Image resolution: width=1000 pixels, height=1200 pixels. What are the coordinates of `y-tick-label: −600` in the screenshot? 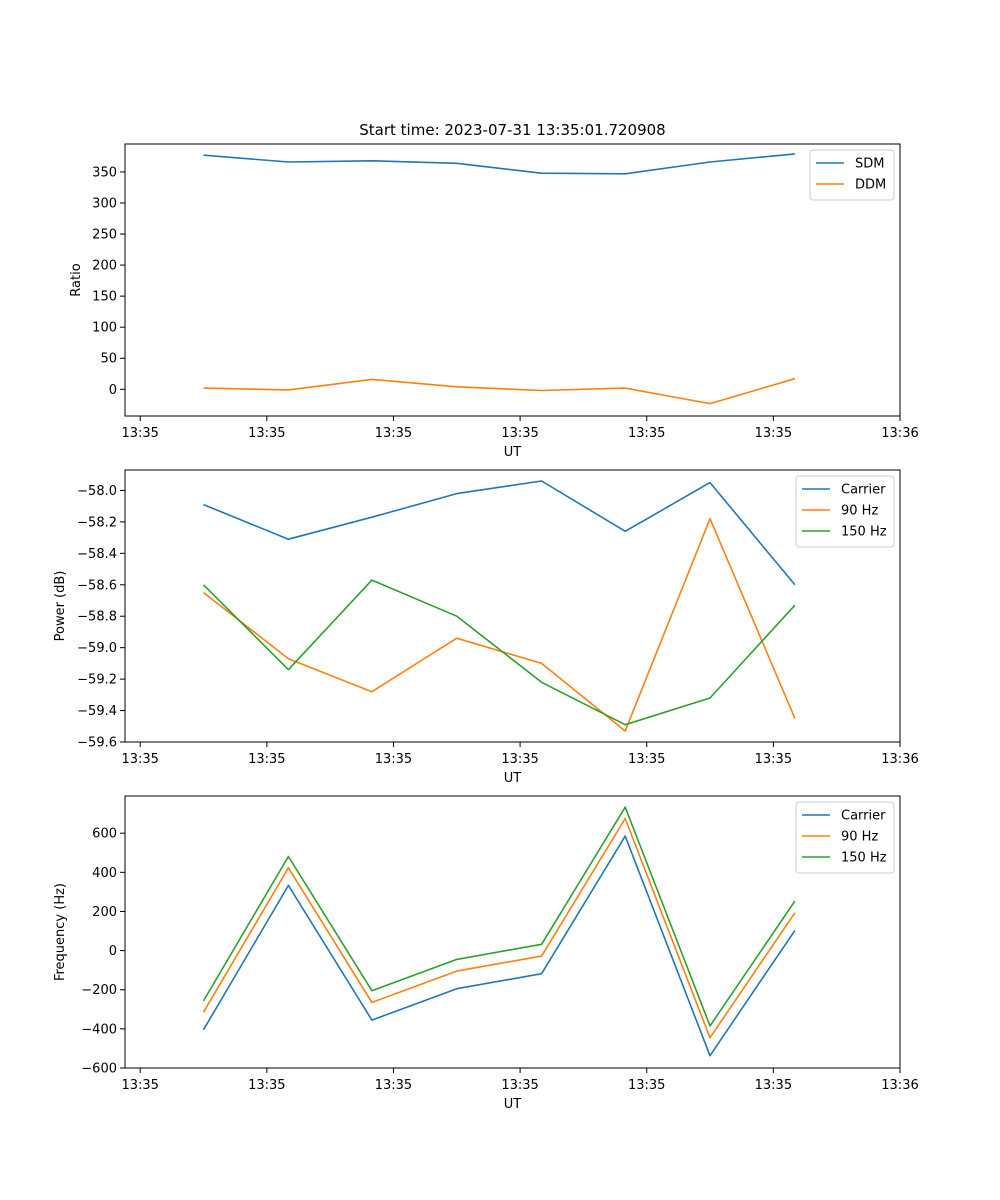 It's located at (99, 1069).